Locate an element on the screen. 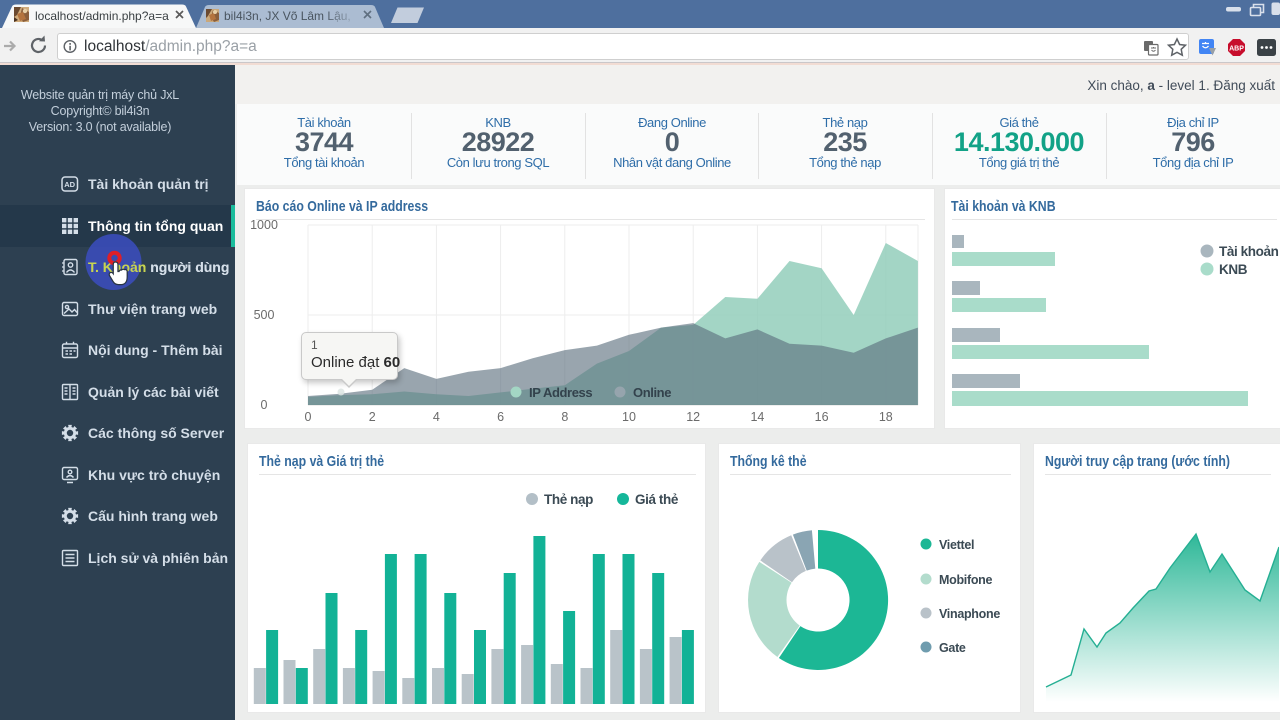 The height and width of the screenshot is (720, 1280). svg-text: Tài khoản is located at coordinates (1249, 251).